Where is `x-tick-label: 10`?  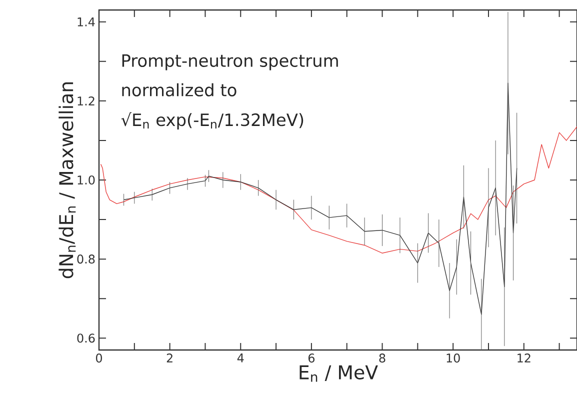
x-tick-label: 10 is located at coordinates (453, 358).